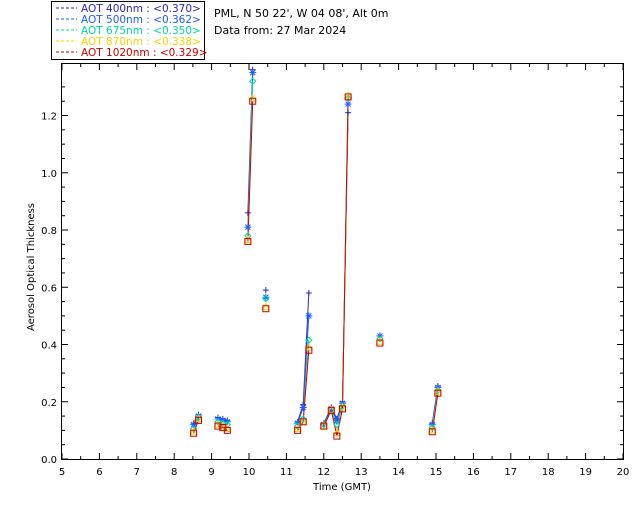  Describe the element at coordinates (436, 472) in the screenshot. I see `x-tick-label: 15` at that location.